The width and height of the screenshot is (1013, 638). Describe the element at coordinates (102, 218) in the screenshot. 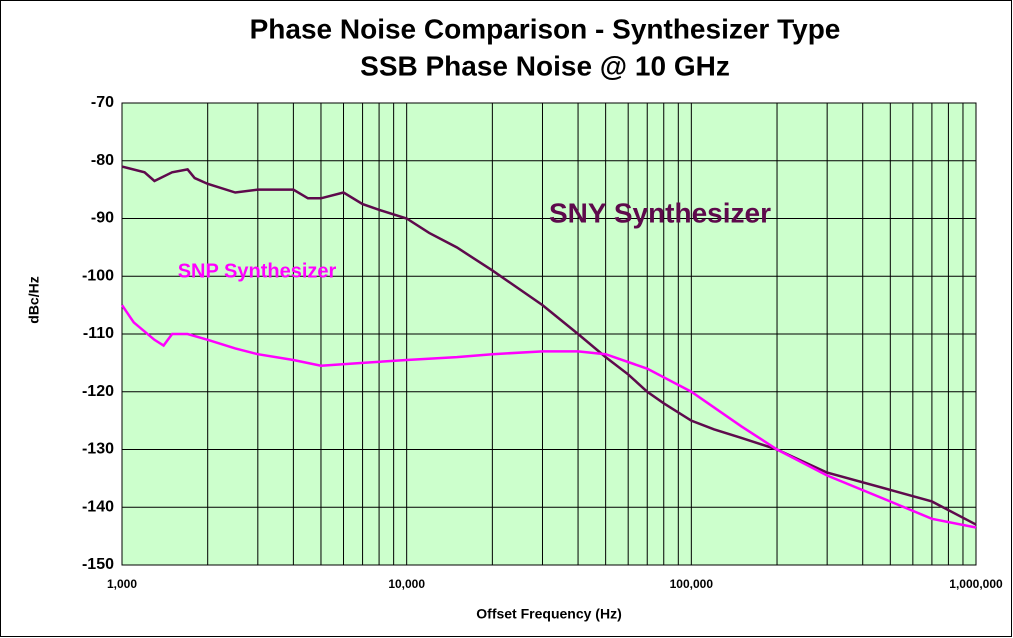

I see `y-tick-label: -90` at that location.